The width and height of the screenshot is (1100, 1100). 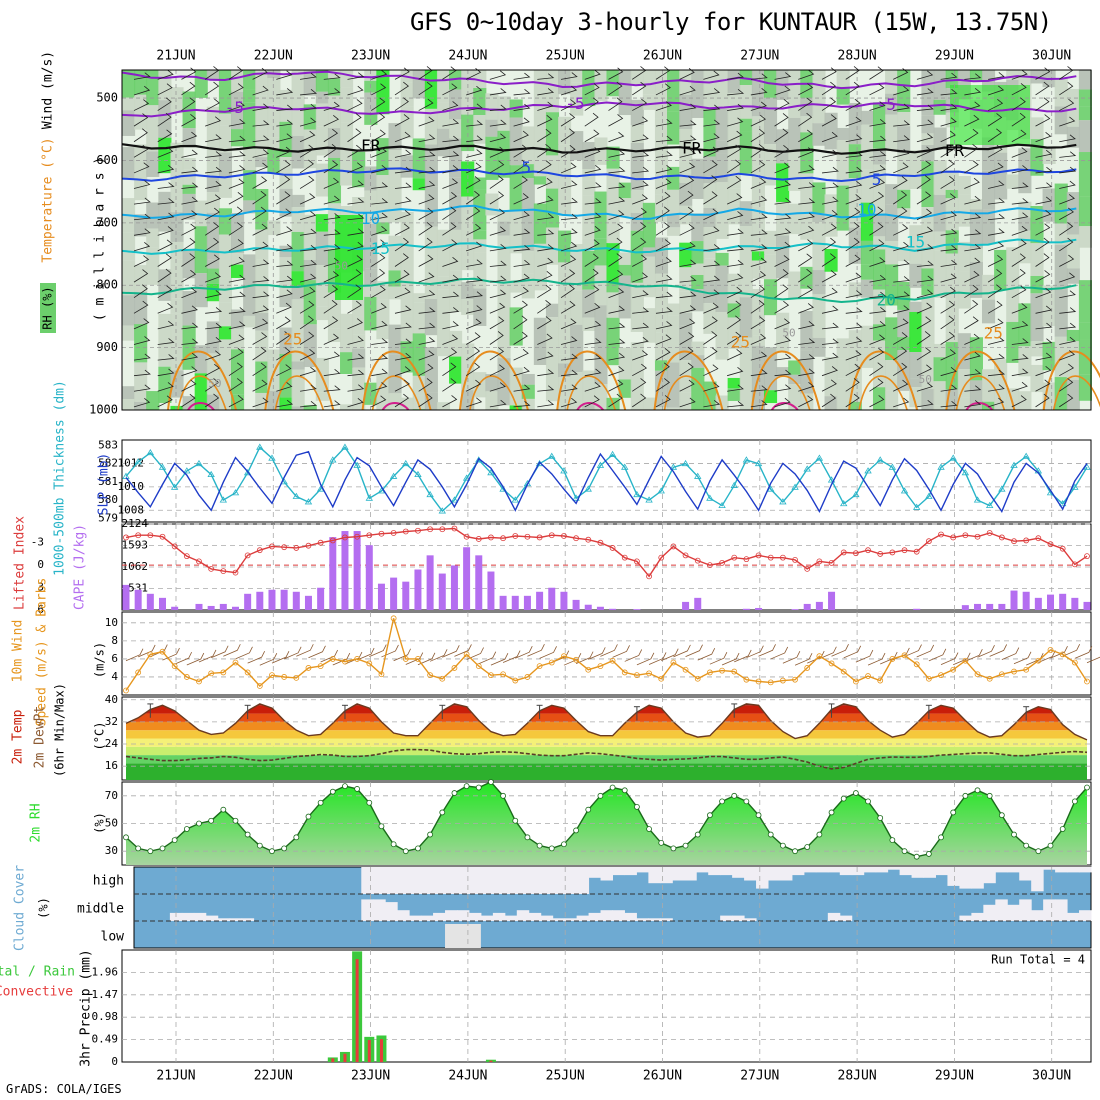 I want to click on contour-label: 15, so click(x=915, y=241).